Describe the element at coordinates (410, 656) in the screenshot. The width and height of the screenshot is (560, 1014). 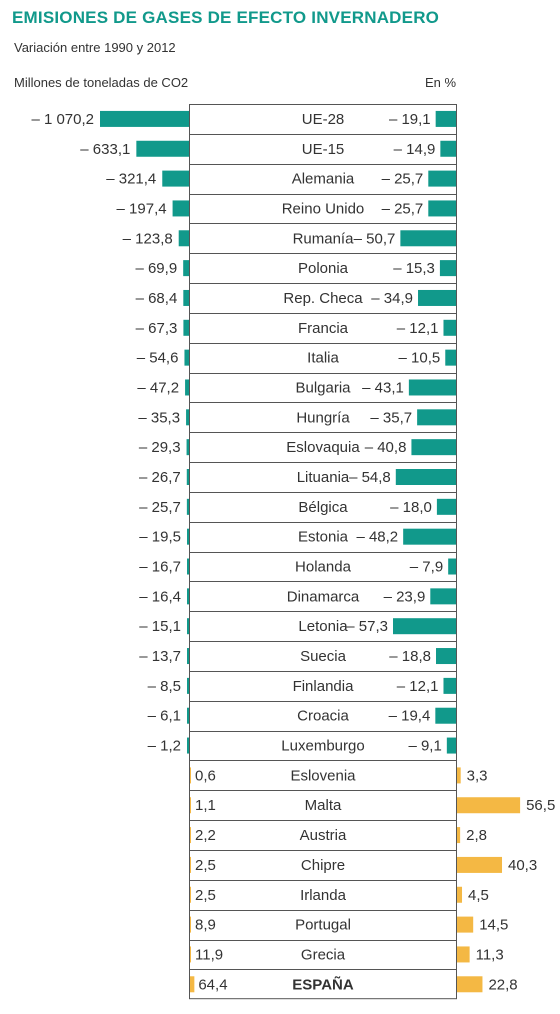
I see `percent-value-label: – 18,8` at that location.